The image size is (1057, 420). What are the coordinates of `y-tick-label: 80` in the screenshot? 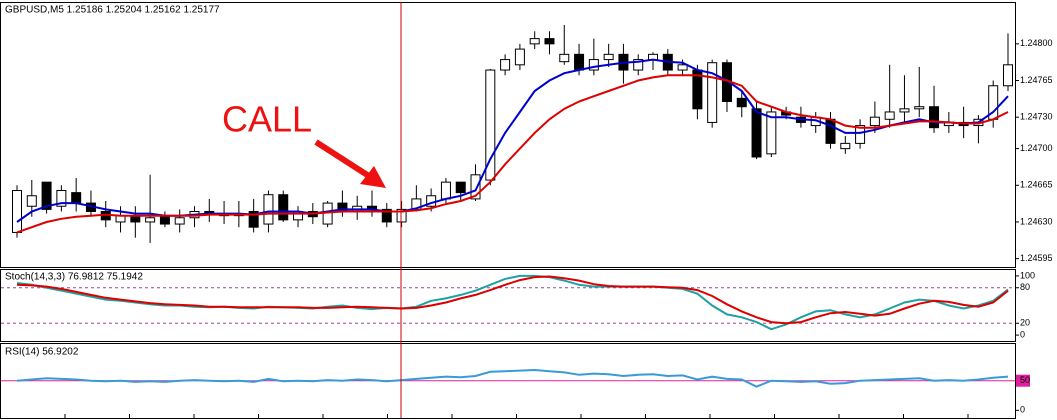 It's located at (1025, 287).